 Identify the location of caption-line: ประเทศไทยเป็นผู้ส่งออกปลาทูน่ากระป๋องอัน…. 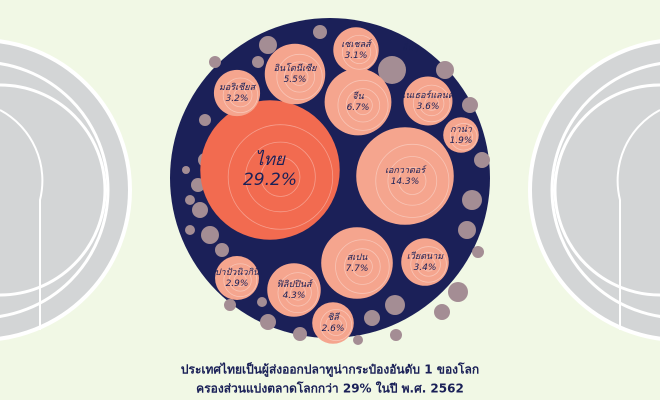
(330, 370).